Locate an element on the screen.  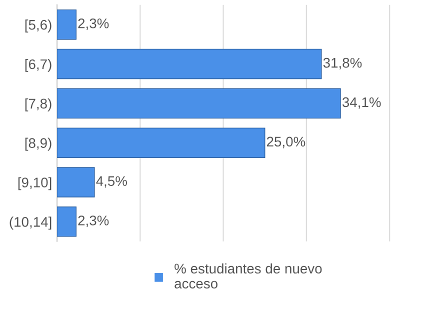
y-tick-label: [6,7) is located at coordinates (38, 65).